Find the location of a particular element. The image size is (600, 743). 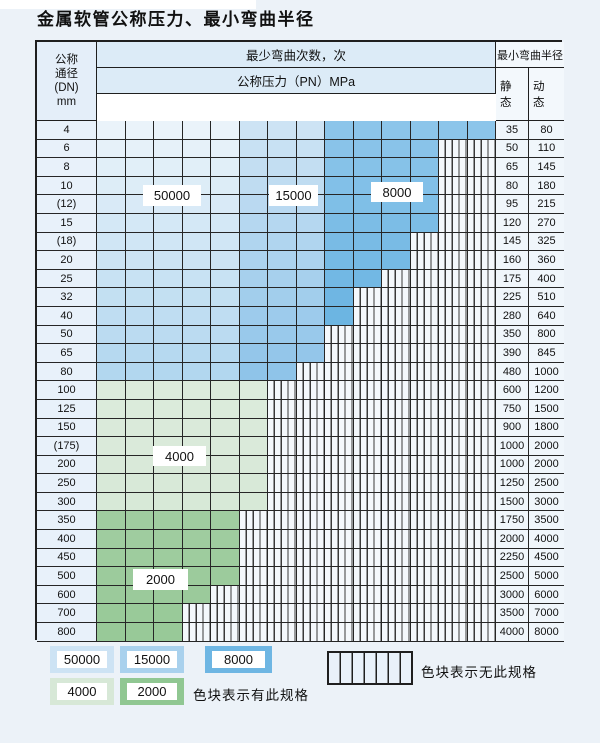

static-radius-value: 50 is located at coordinates (512, 149).